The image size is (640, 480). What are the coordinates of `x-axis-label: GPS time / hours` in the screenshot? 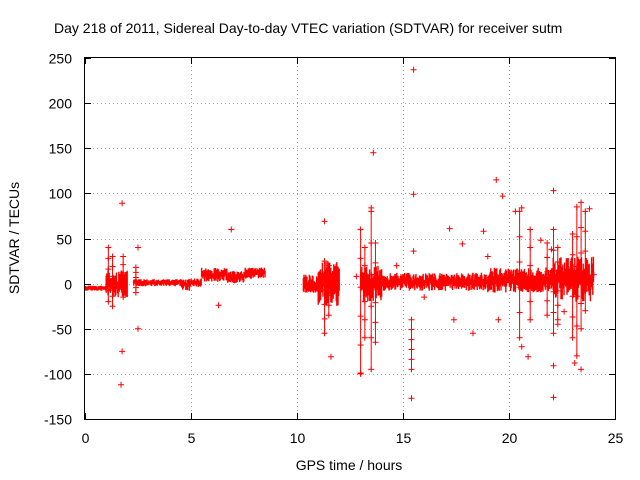 It's located at (349, 465).